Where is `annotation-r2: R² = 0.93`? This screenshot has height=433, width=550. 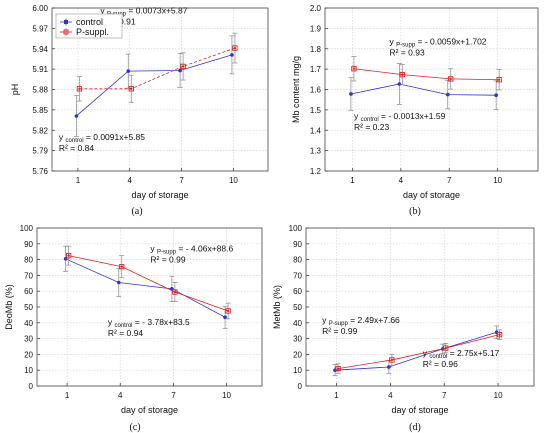
annotation-r2: R² = 0.93 is located at coordinates (407, 53).